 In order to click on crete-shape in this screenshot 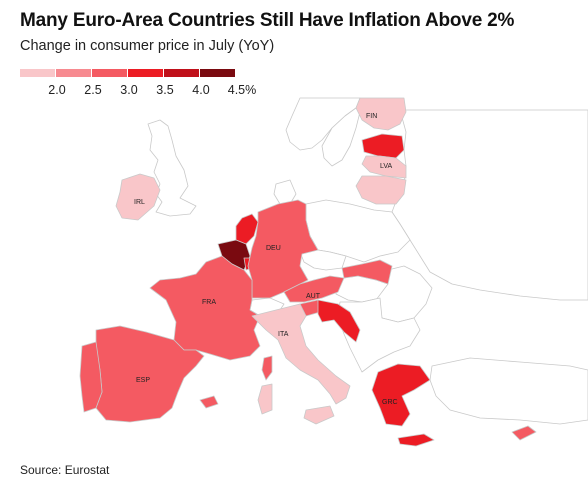, I will do `click(416, 440)`.